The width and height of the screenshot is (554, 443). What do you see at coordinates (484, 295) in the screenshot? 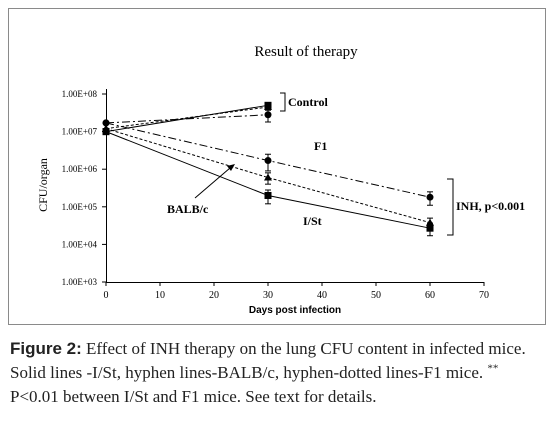
I see `x-tick-label: 70` at bounding box center [484, 295].